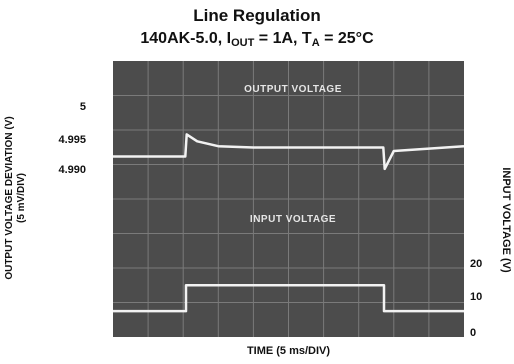 The width and height of the screenshot is (514, 364). I want to click on x-axis-label: TIME (5 ms/DIV), so click(288, 351).